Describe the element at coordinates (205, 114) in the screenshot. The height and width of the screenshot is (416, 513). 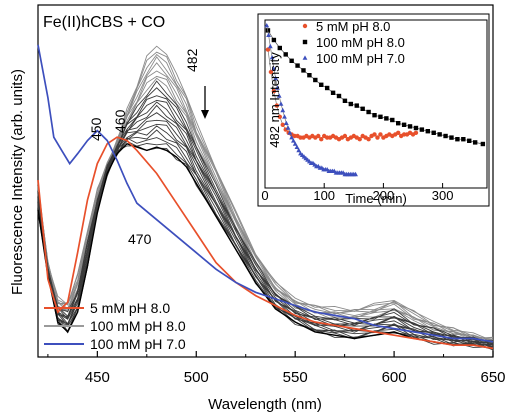
I see `decrease-arrow-head` at that location.